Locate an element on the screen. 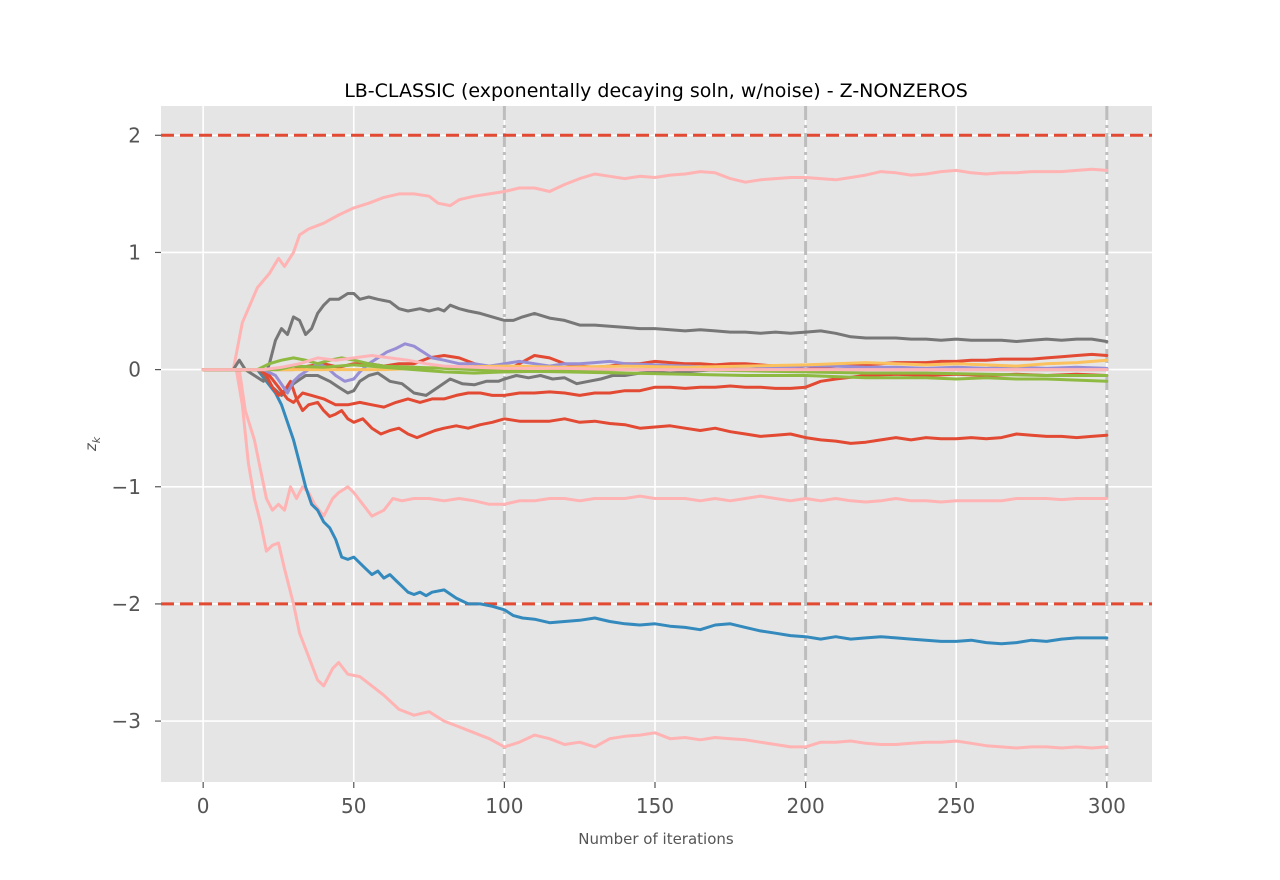 The height and width of the screenshot is (880, 1280). x-tick-label: 50 is located at coordinates (353, 806).